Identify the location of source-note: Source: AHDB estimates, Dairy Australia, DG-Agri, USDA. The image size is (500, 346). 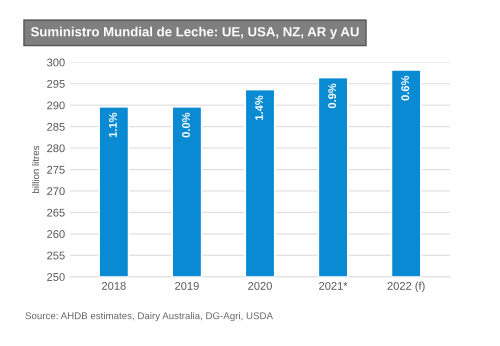
(149, 317).